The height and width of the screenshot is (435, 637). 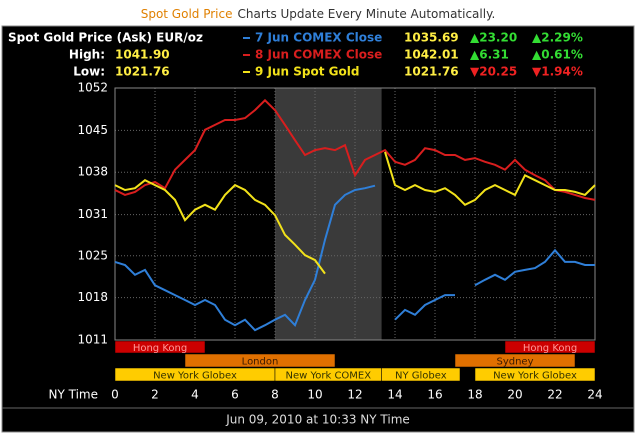 What do you see at coordinates (431, 38) in the screenshot?
I see `legend-close: 1035.69` at bounding box center [431, 38].